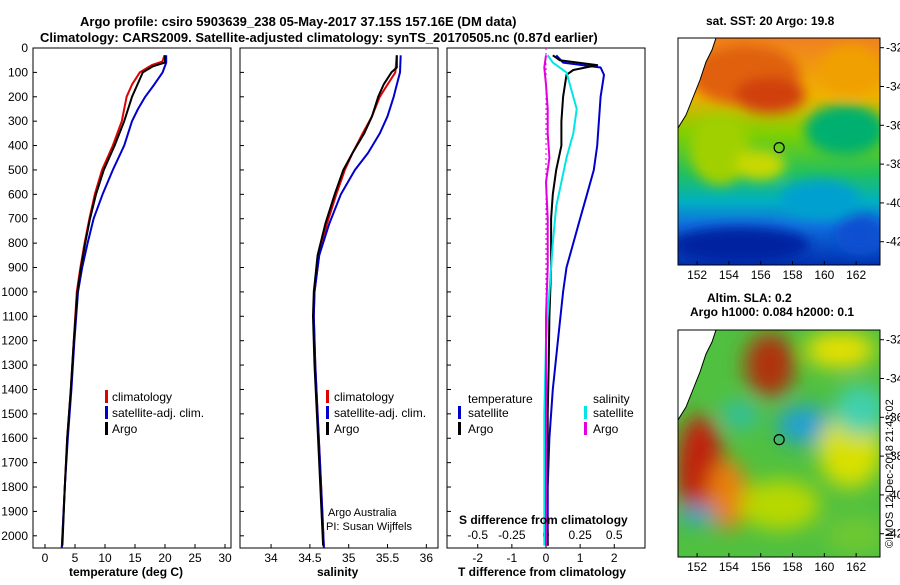  Describe the element at coordinates (606, 429) in the screenshot. I see `legend-label-s-argo: Argo` at that location.